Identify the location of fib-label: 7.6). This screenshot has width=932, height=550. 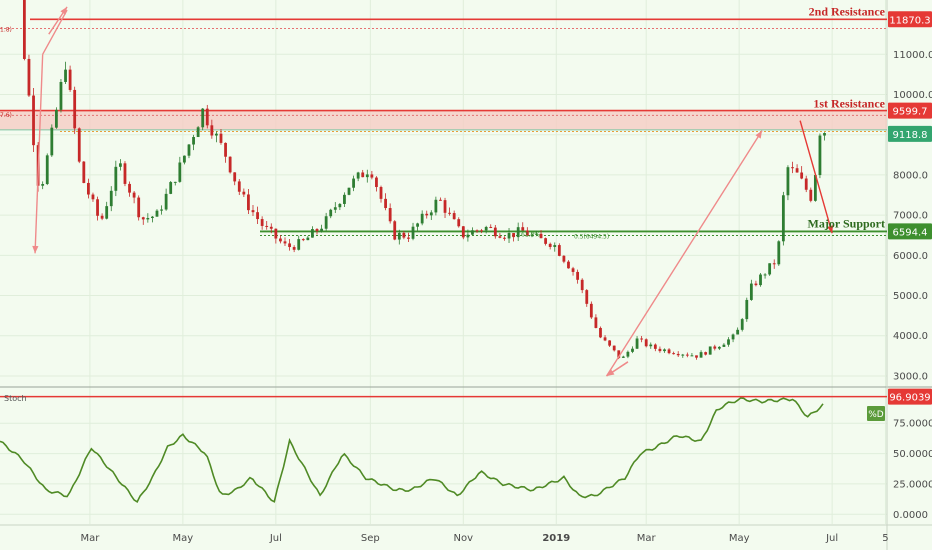
(6, 115).